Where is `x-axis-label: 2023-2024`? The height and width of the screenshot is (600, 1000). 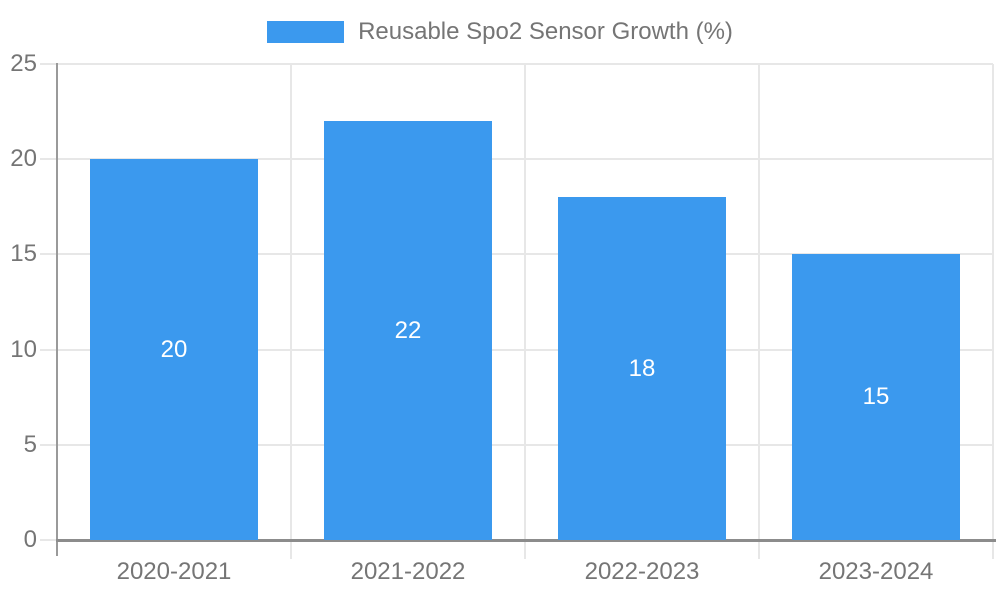
x-axis-label: 2023-2024 is located at coordinates (876, 571).